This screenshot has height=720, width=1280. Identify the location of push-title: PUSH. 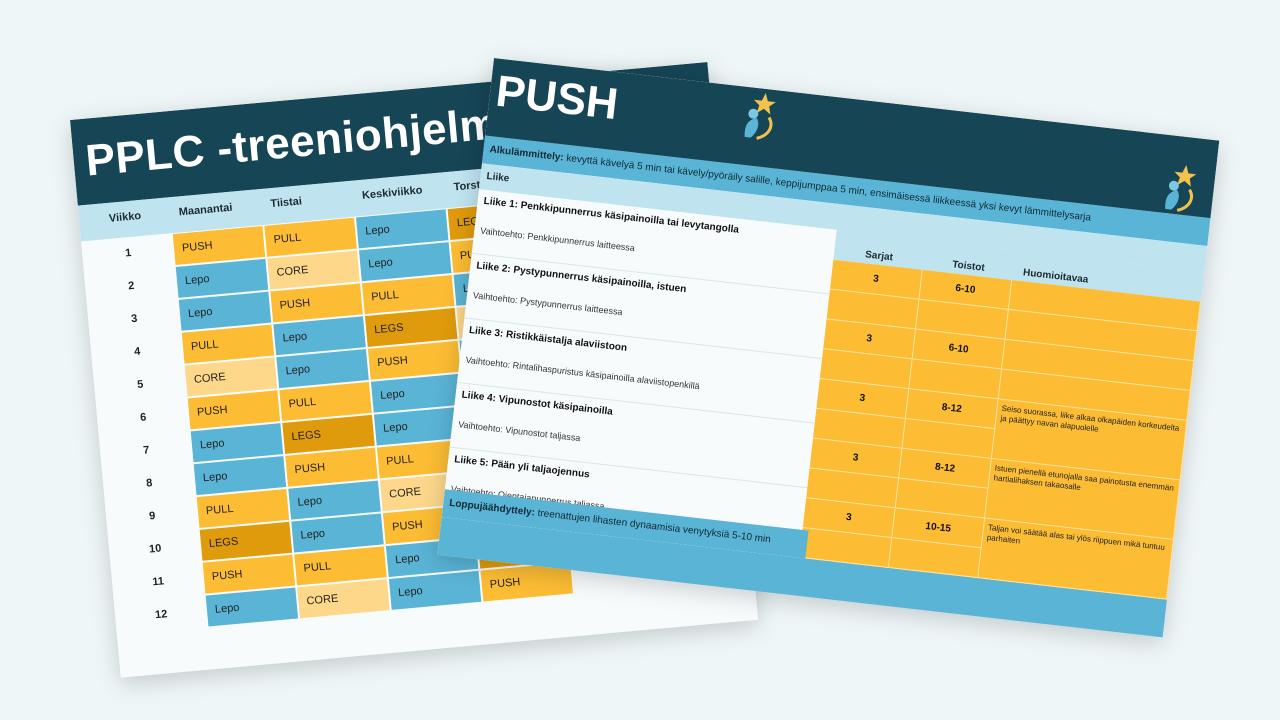
(557, 98).